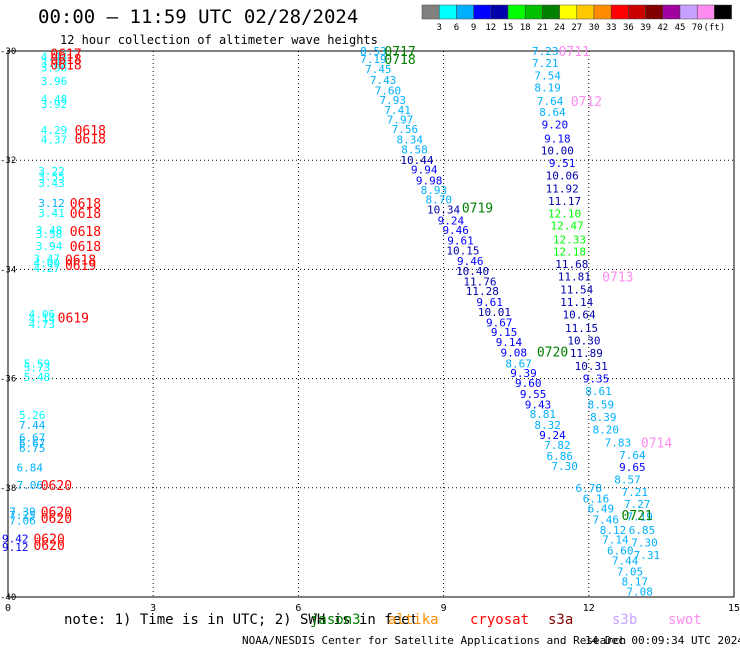 This screenshot has height=650, width=740. What do you see at coordinates (37, 368) in the screenshot?
I see `wave-height-point: 5.73` at bounding box center [37, 368].